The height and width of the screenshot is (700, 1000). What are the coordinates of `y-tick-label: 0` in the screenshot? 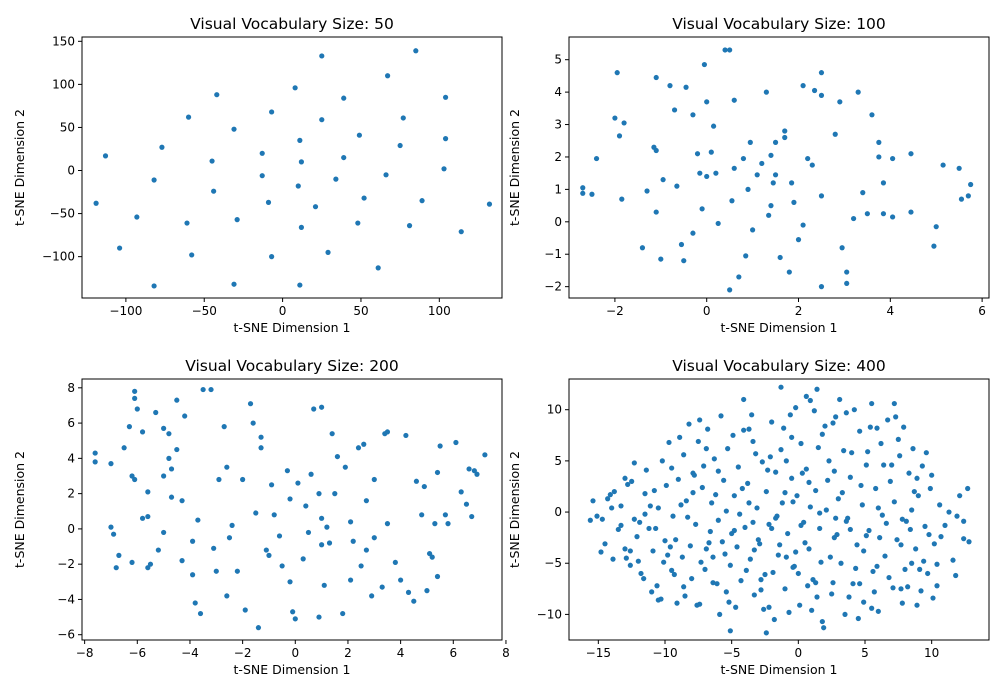 It's located at (71, 529).